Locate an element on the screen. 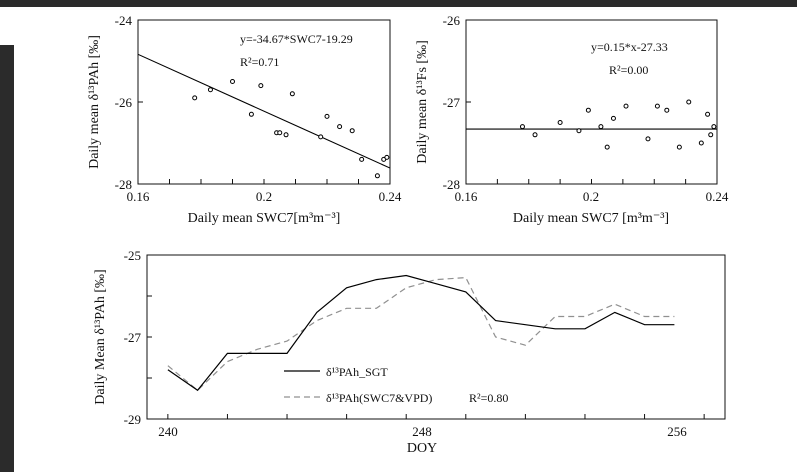 Image resolution: width=797 pixels, height=472 pixels. r-squared-label: R²=0.00 is located at coordinates (628, 70).